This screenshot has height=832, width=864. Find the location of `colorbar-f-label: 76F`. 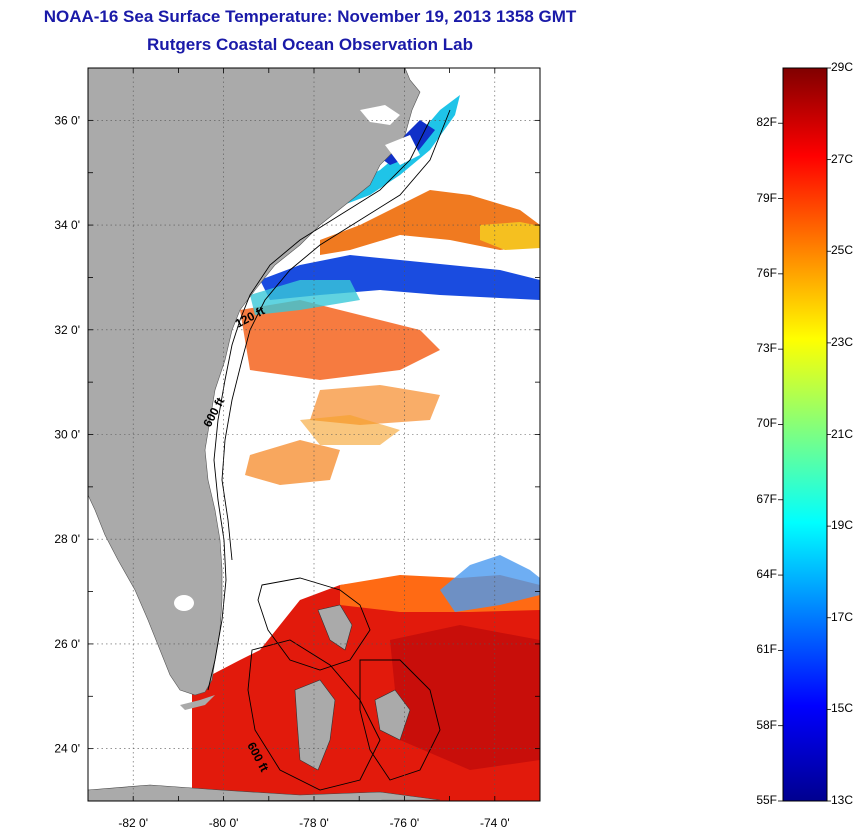

colorbar-f-label: 76F is located at coordinates (766, 272).